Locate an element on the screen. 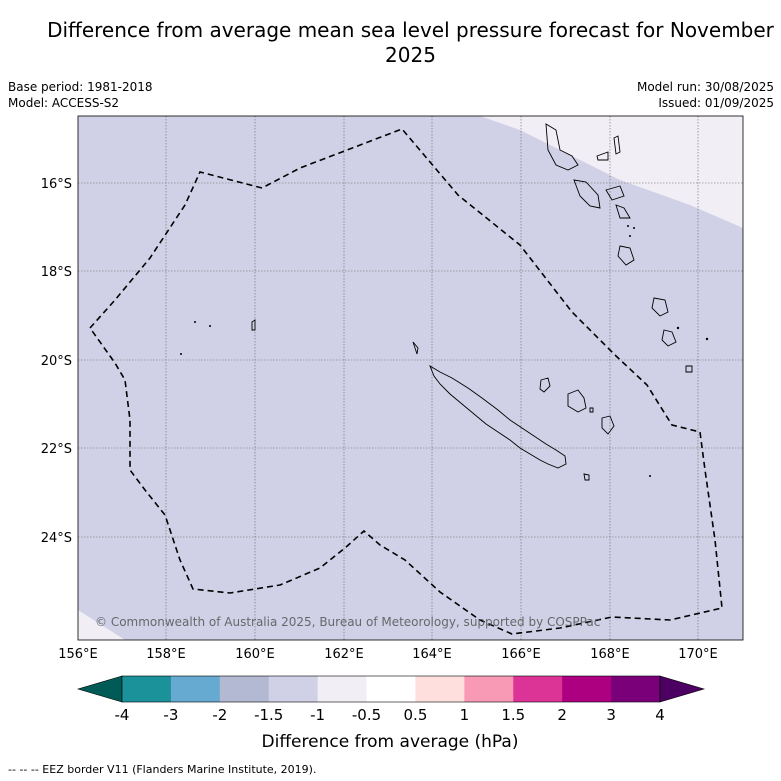 The image size is (781, 781). y-axis-ticks: 16°S 18°S 20°S 22°S 24°S is located at coordinates (56, 361).